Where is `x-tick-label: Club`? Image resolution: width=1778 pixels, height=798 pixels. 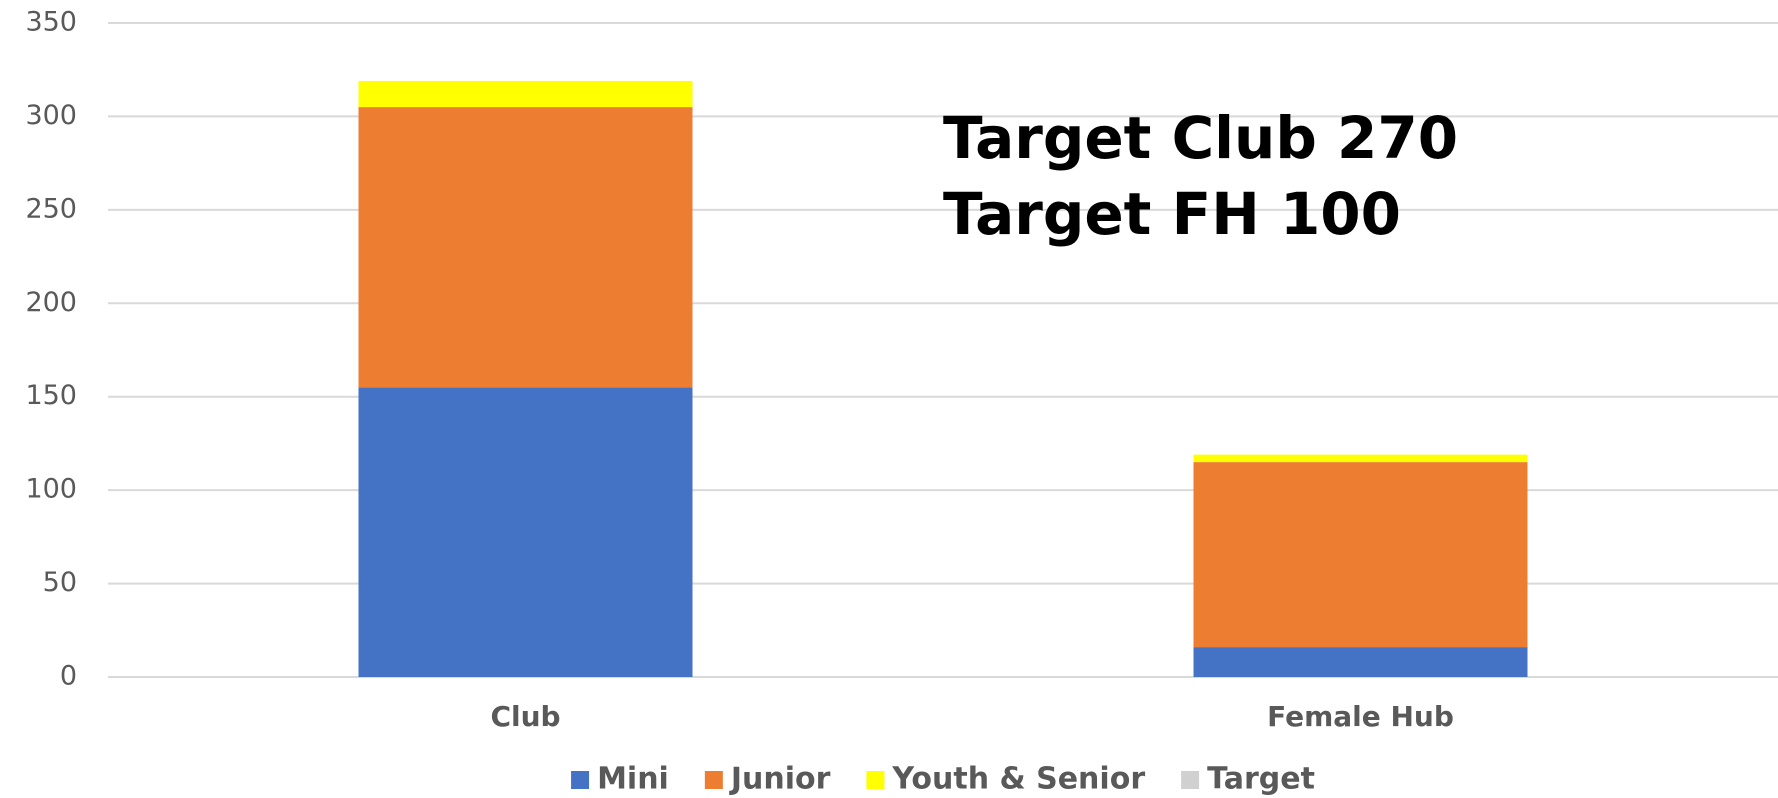 x-tick-label: Club is located at coordinates (525, 716).